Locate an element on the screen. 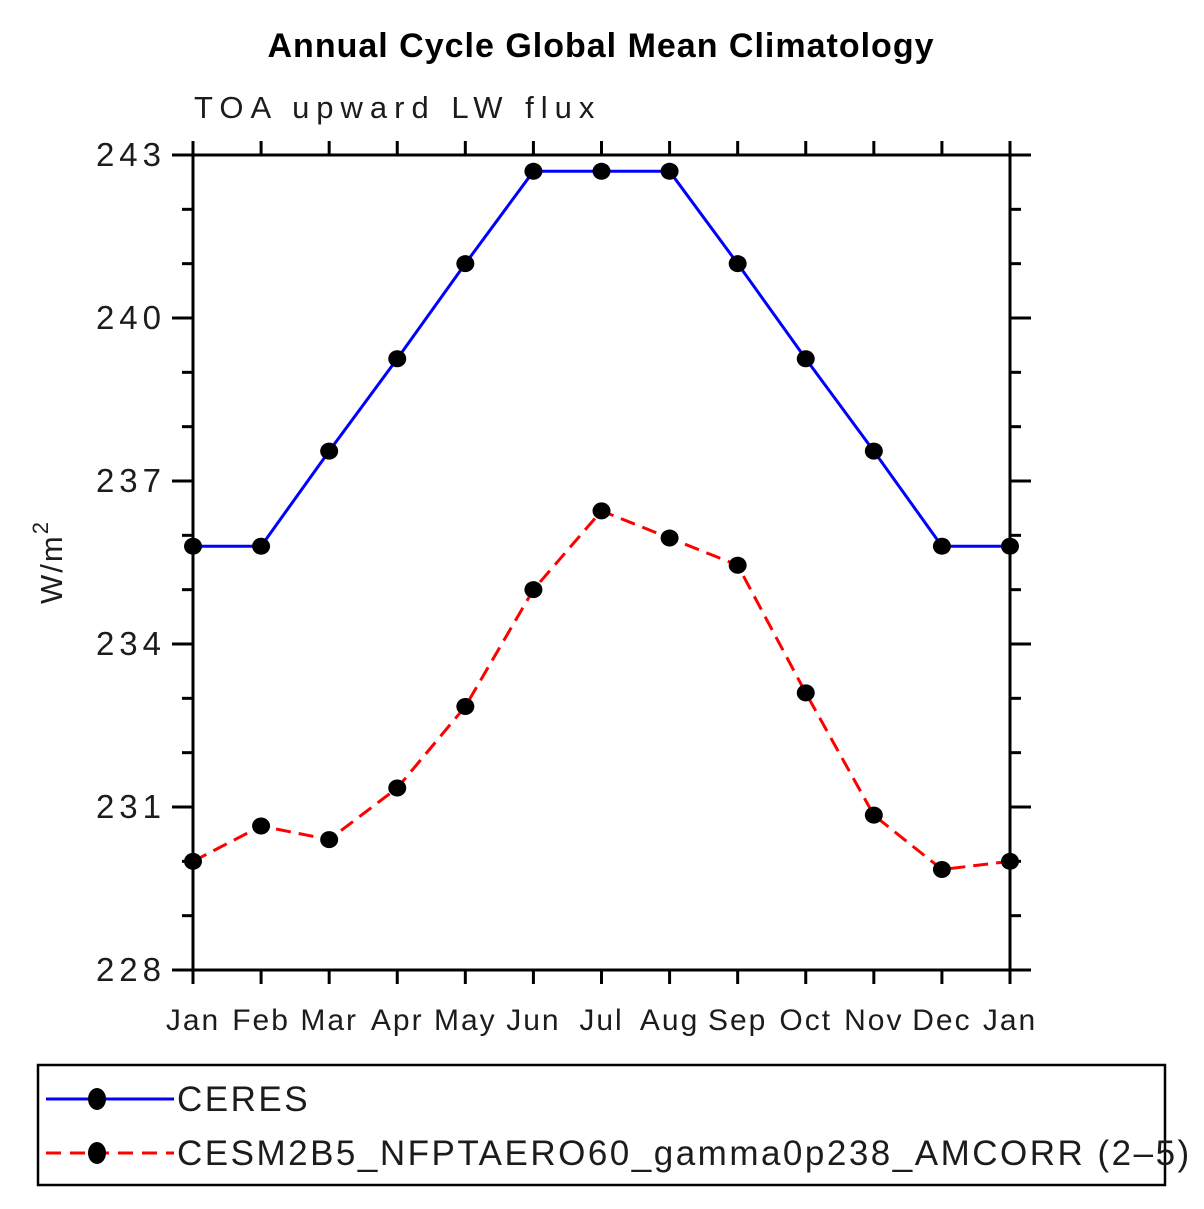 Image resolution: width=1204 pixels, height=1209 pixels. x-tick-label: Aug is located at coordinates (669, 1020).